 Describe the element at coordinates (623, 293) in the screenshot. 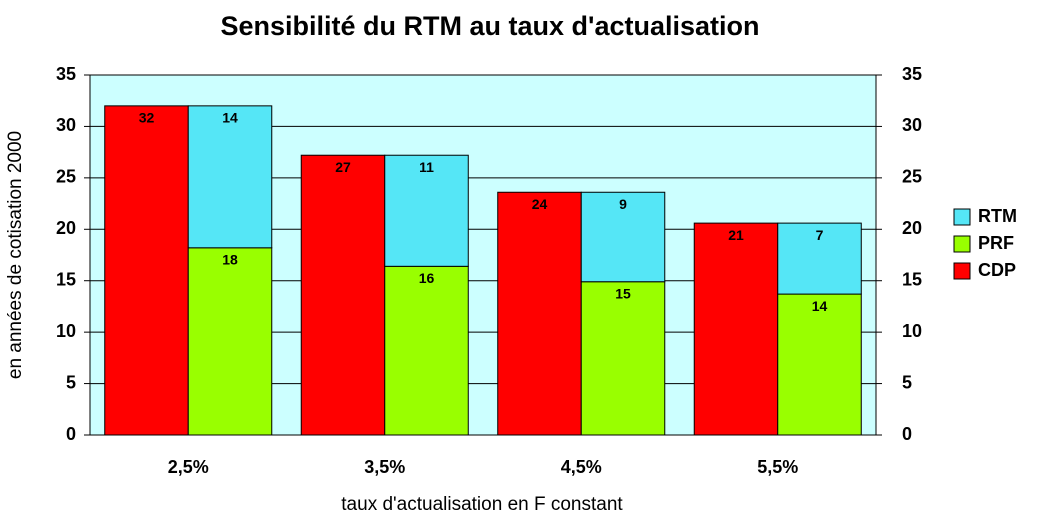

I see `data-label: 15` at that location.